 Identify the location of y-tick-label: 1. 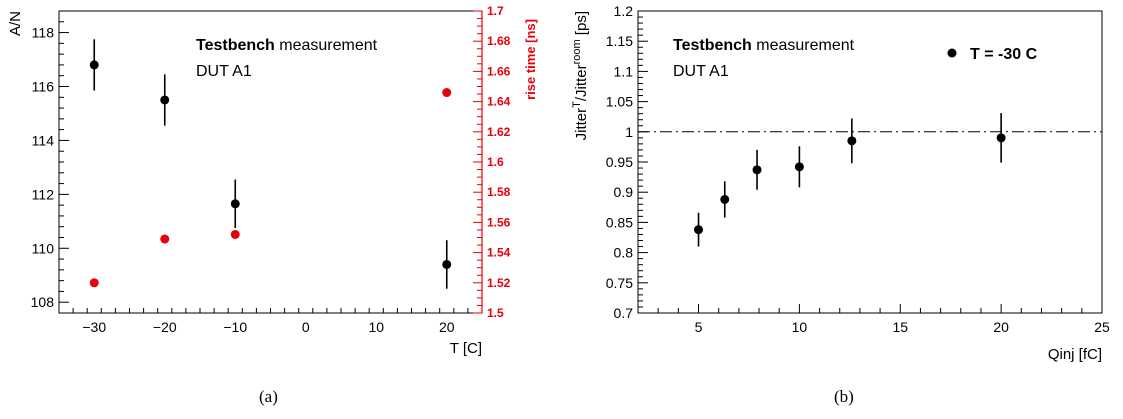
(629, 132).